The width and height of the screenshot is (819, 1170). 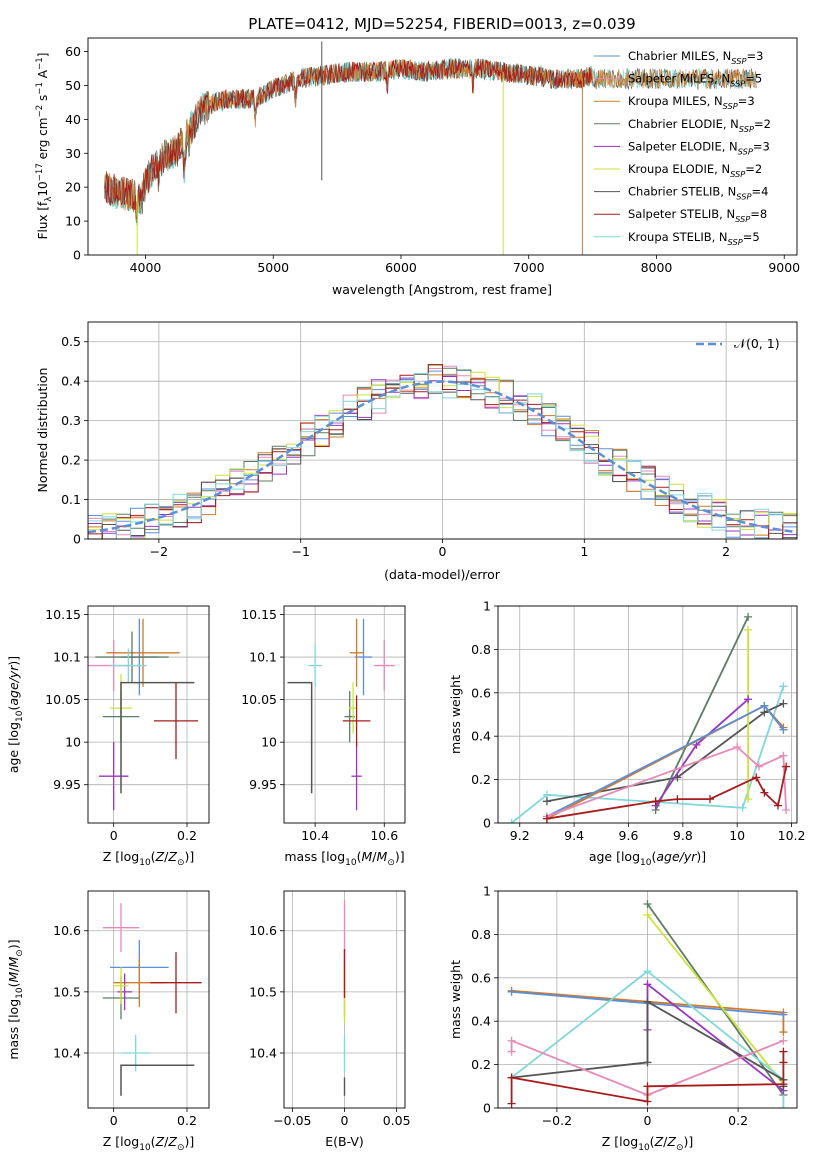 What do you see at coordinates (698, 193) in the screenshot?
I see `legend-label-chabrier-stelib: Chabrier STELIB, NSSP=4` at bounding box center [698, 193].